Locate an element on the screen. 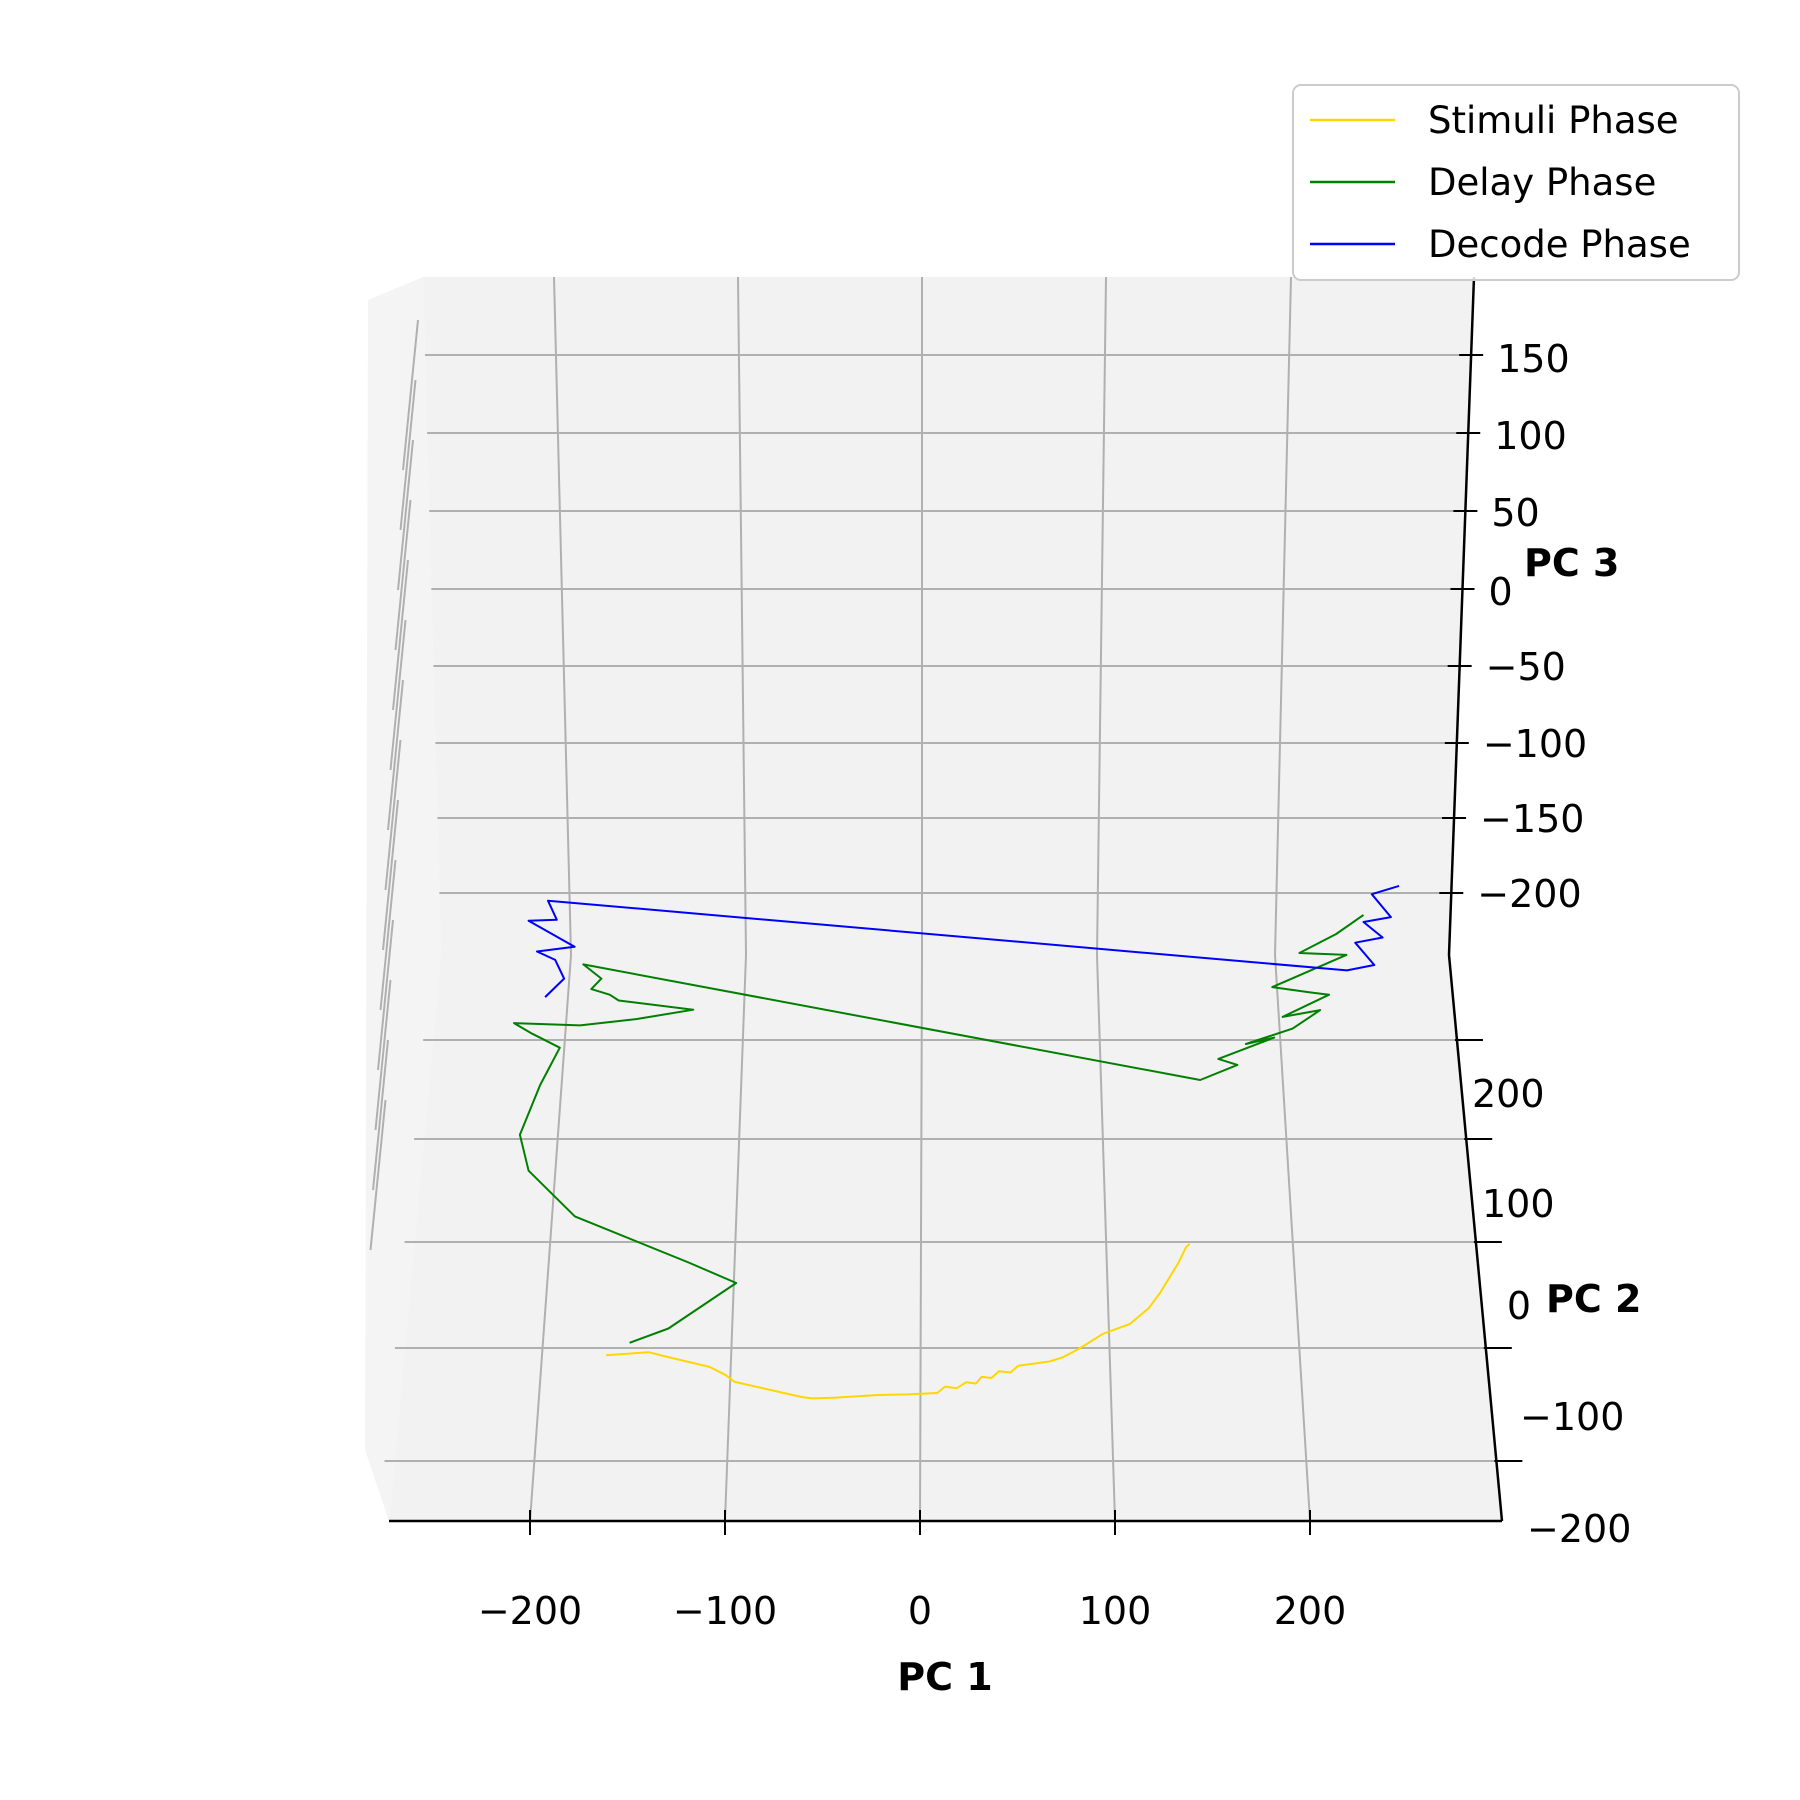 The height and width of the screenshot is (1800, 1800). z-tick-label: 50 is located at coordinates (1515, 513).